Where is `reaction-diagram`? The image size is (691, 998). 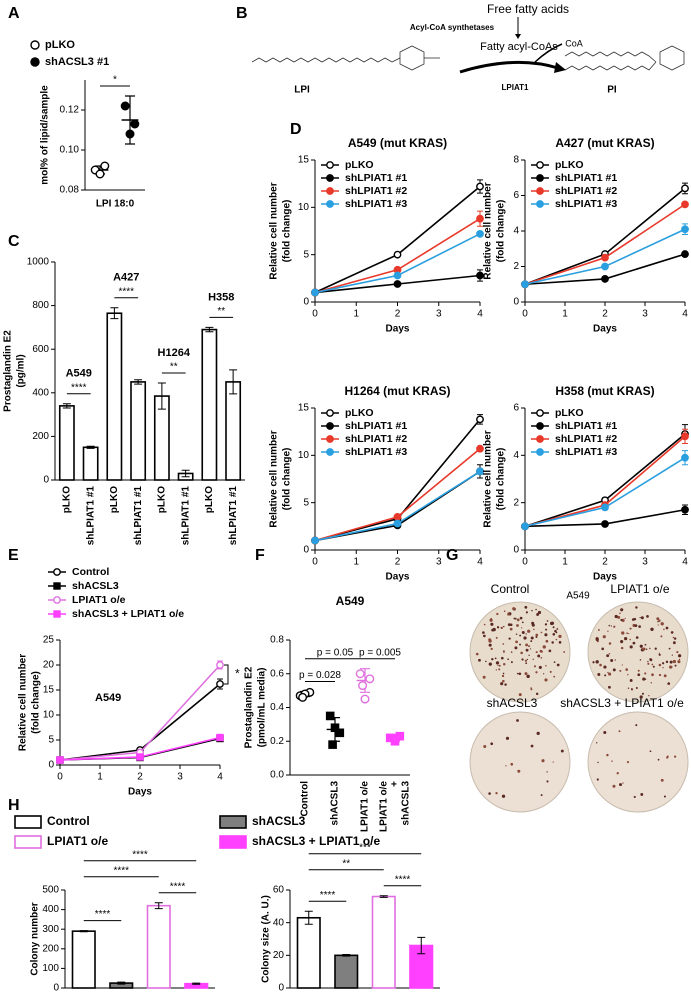
reaction-diagram is located at coordinates (468, 45).